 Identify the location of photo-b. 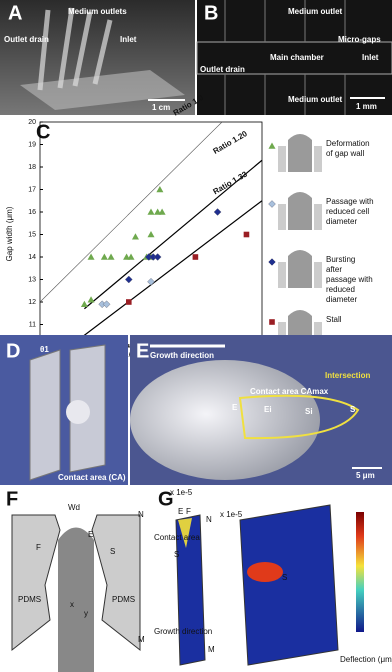
(294, 57).